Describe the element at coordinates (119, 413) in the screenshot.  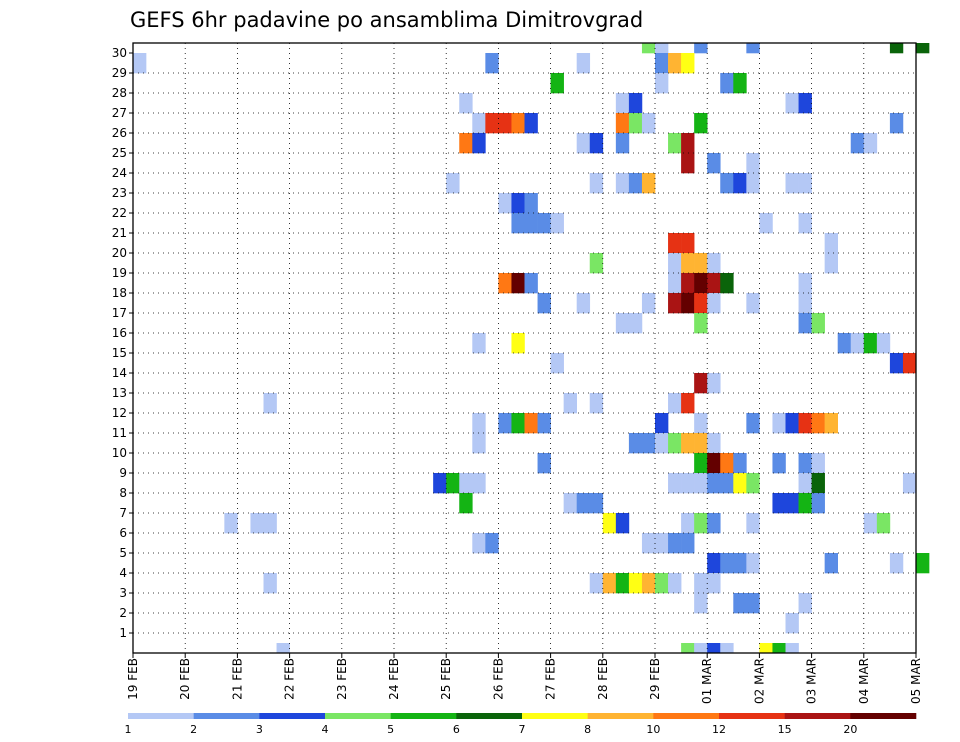
I see `y-tick-label: 12` at that location.